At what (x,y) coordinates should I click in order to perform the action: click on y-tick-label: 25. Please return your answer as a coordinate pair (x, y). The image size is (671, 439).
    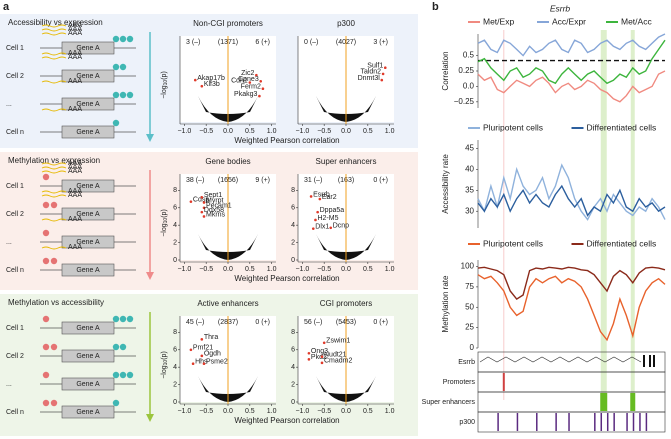
    Looking at the image, I should click on (469, 327).